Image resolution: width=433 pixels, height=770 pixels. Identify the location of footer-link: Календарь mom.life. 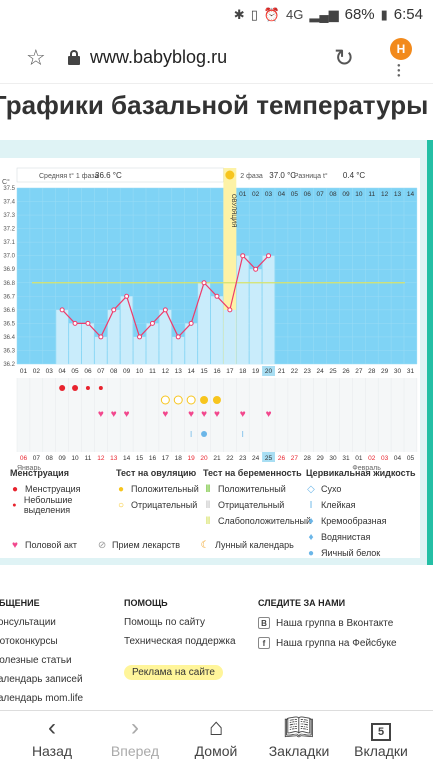
(42, 698).